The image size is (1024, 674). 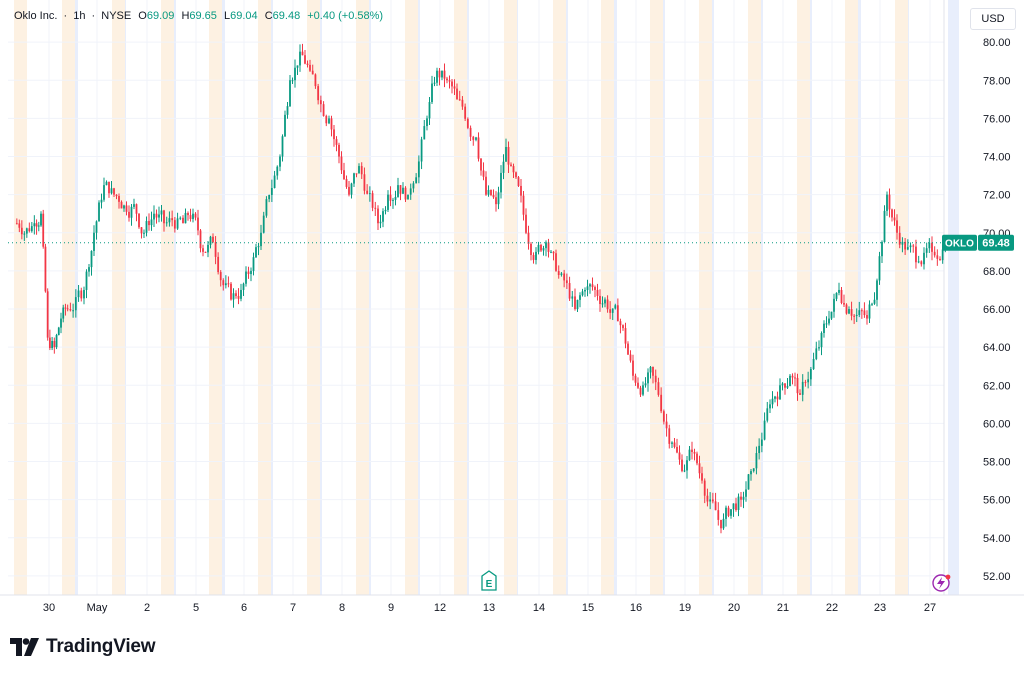 What do you see at coordinates (24, 647) in the screenshot?
I see `tradingview-logo-icon` at bounding box center [24, 647].